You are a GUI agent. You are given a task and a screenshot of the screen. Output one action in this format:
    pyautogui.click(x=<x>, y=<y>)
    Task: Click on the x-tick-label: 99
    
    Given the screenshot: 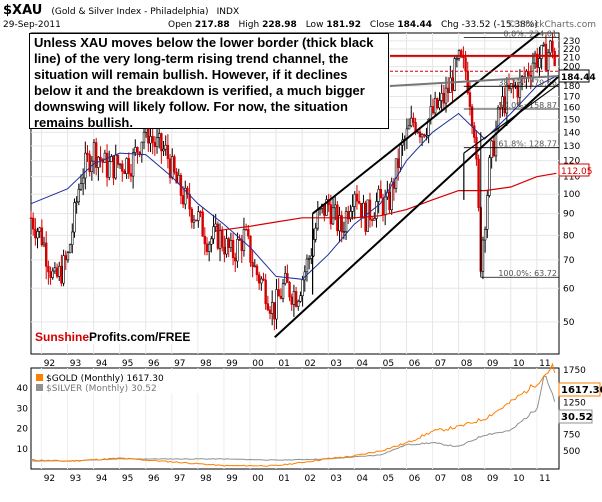 What is the action you would take?
    pyautogui.click(x=232, y=364)
    